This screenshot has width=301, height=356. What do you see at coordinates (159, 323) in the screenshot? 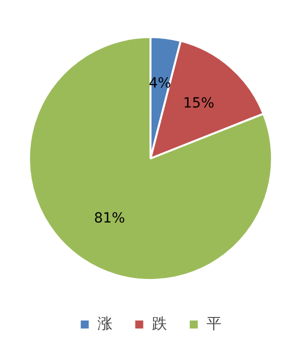
I see `legend-label: 跌` at bounding box center [159, 323].